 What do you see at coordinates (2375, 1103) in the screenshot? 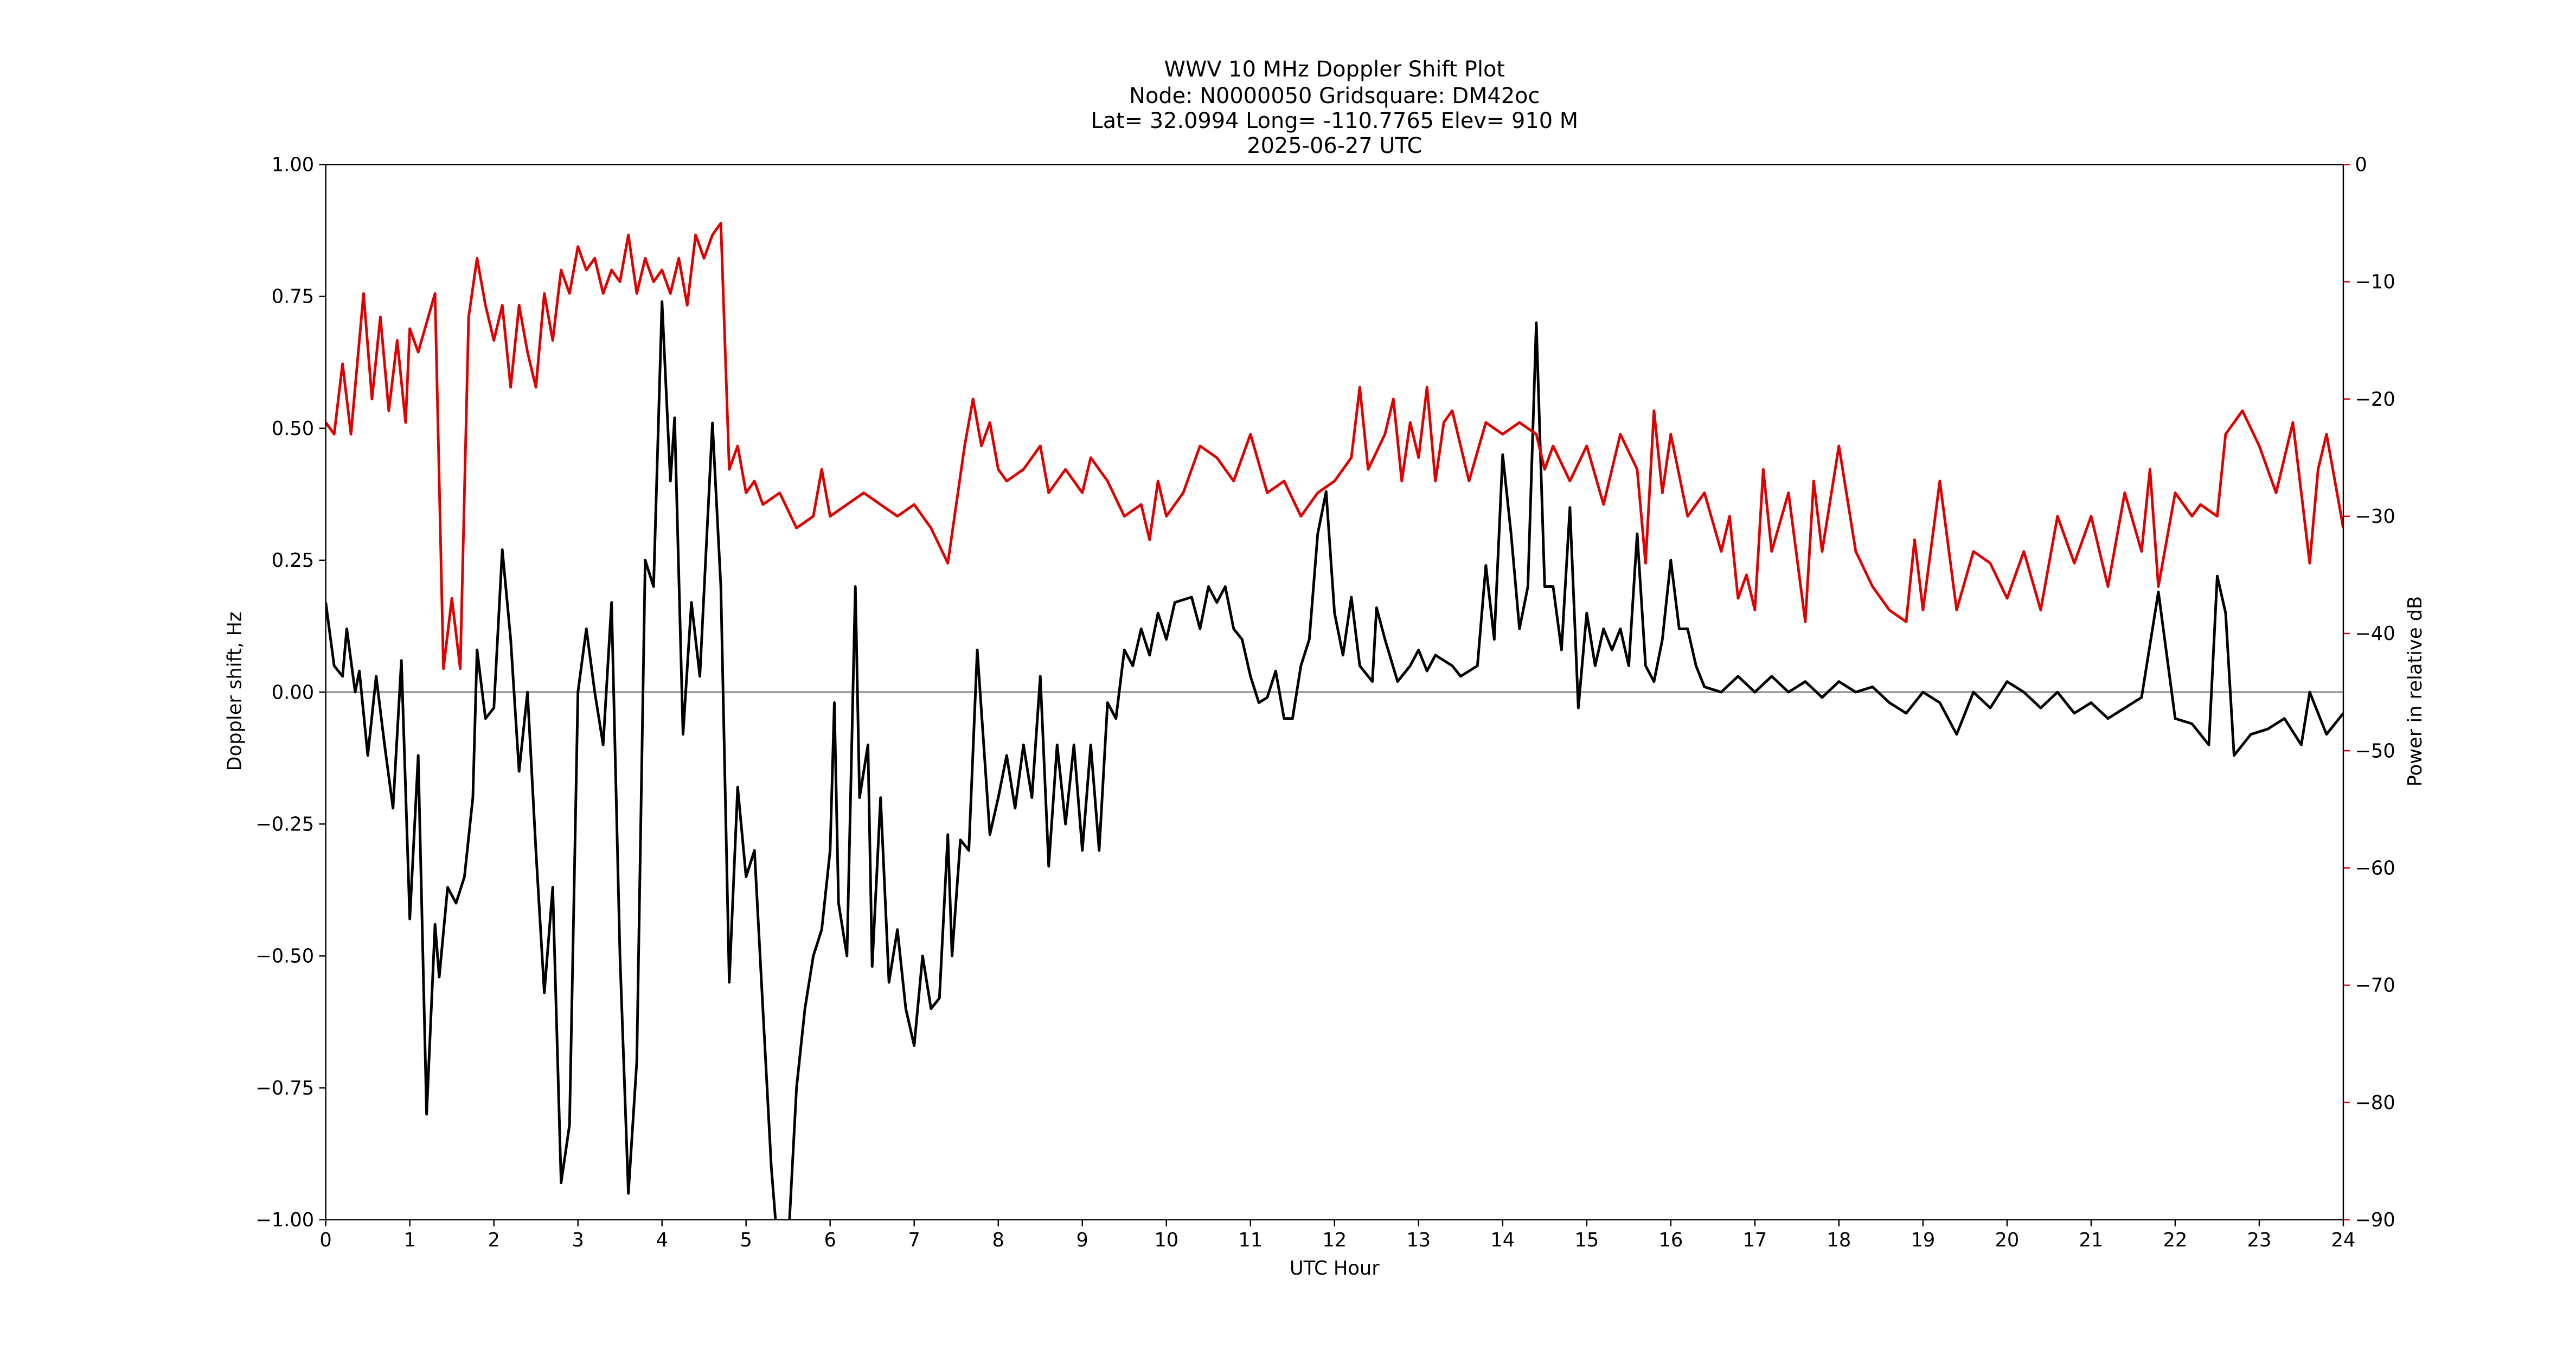
I see `y2-tick-label: −80` at bounding box center [2375, 1103].